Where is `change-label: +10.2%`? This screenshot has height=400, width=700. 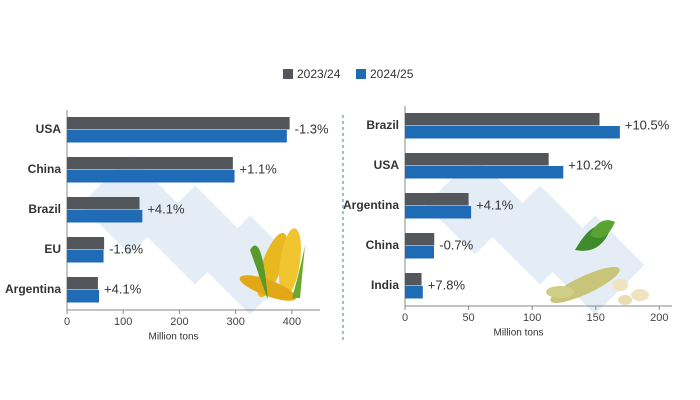 change-label: +10.2% is located at coordinates (590, 164).